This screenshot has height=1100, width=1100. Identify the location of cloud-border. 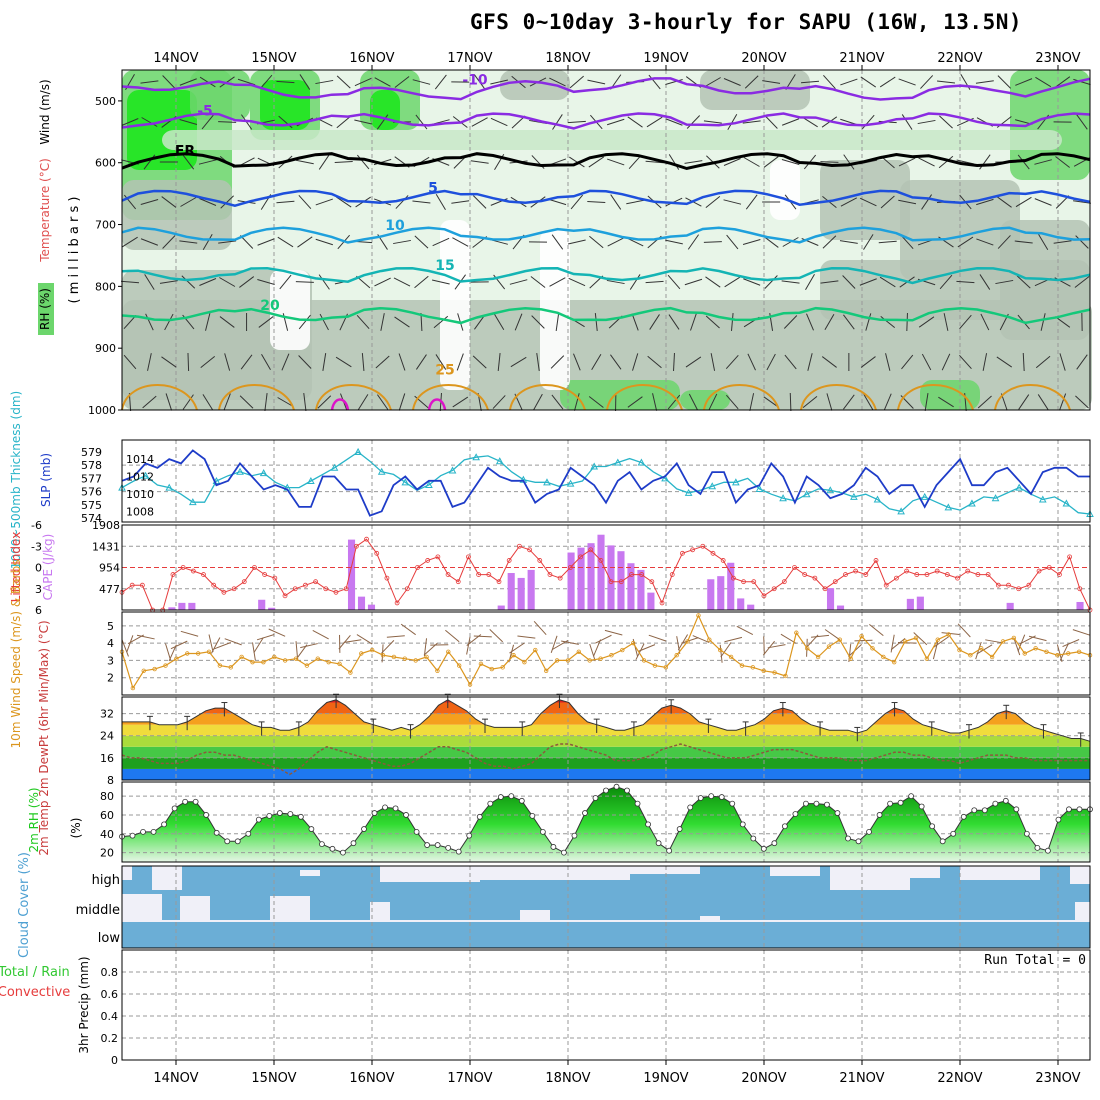
(606, 907).